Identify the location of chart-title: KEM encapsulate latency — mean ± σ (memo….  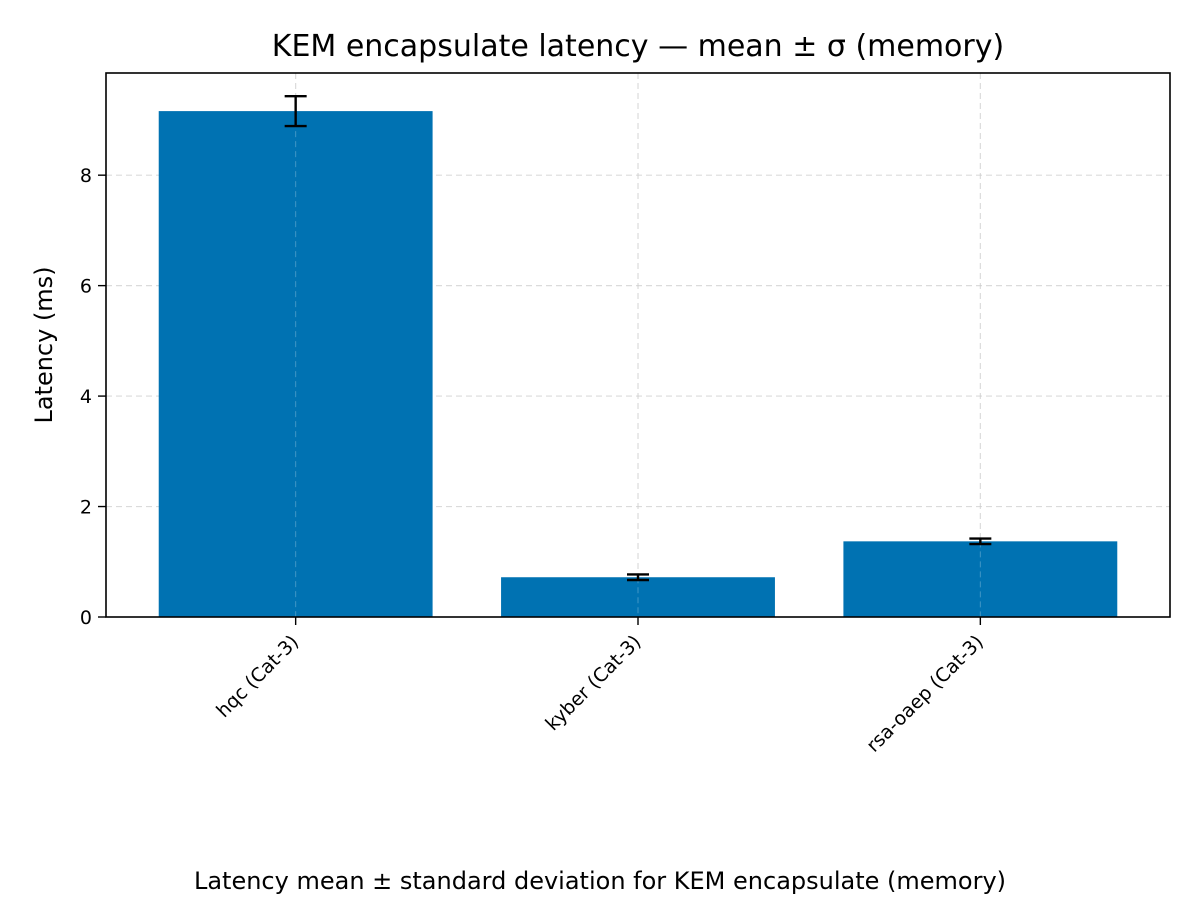
(638, 46).